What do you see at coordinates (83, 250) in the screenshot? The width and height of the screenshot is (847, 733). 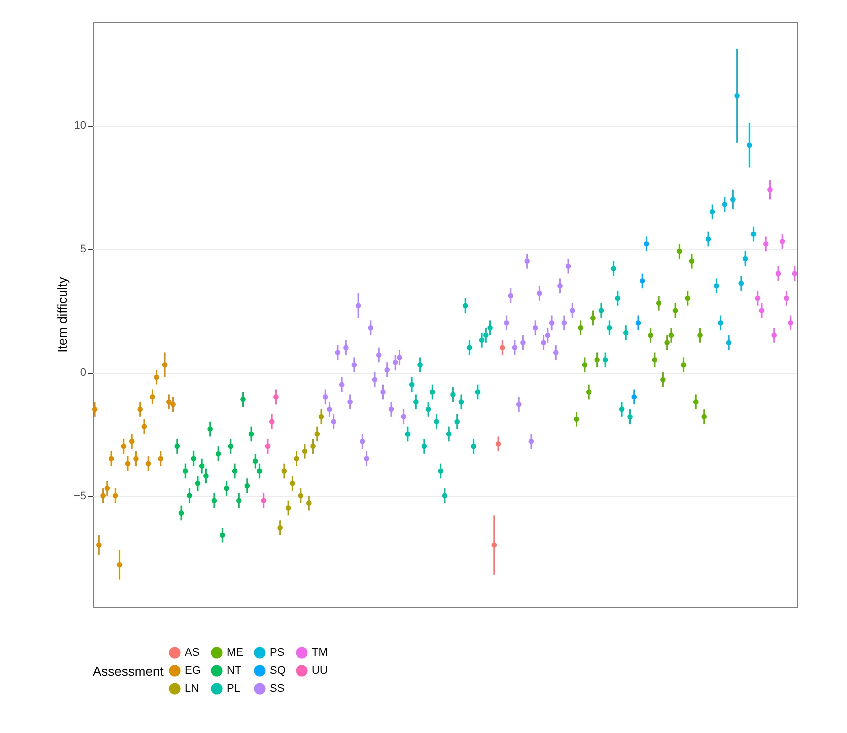 I see `y-tick-label: 5` at bounding box center [83, 250].